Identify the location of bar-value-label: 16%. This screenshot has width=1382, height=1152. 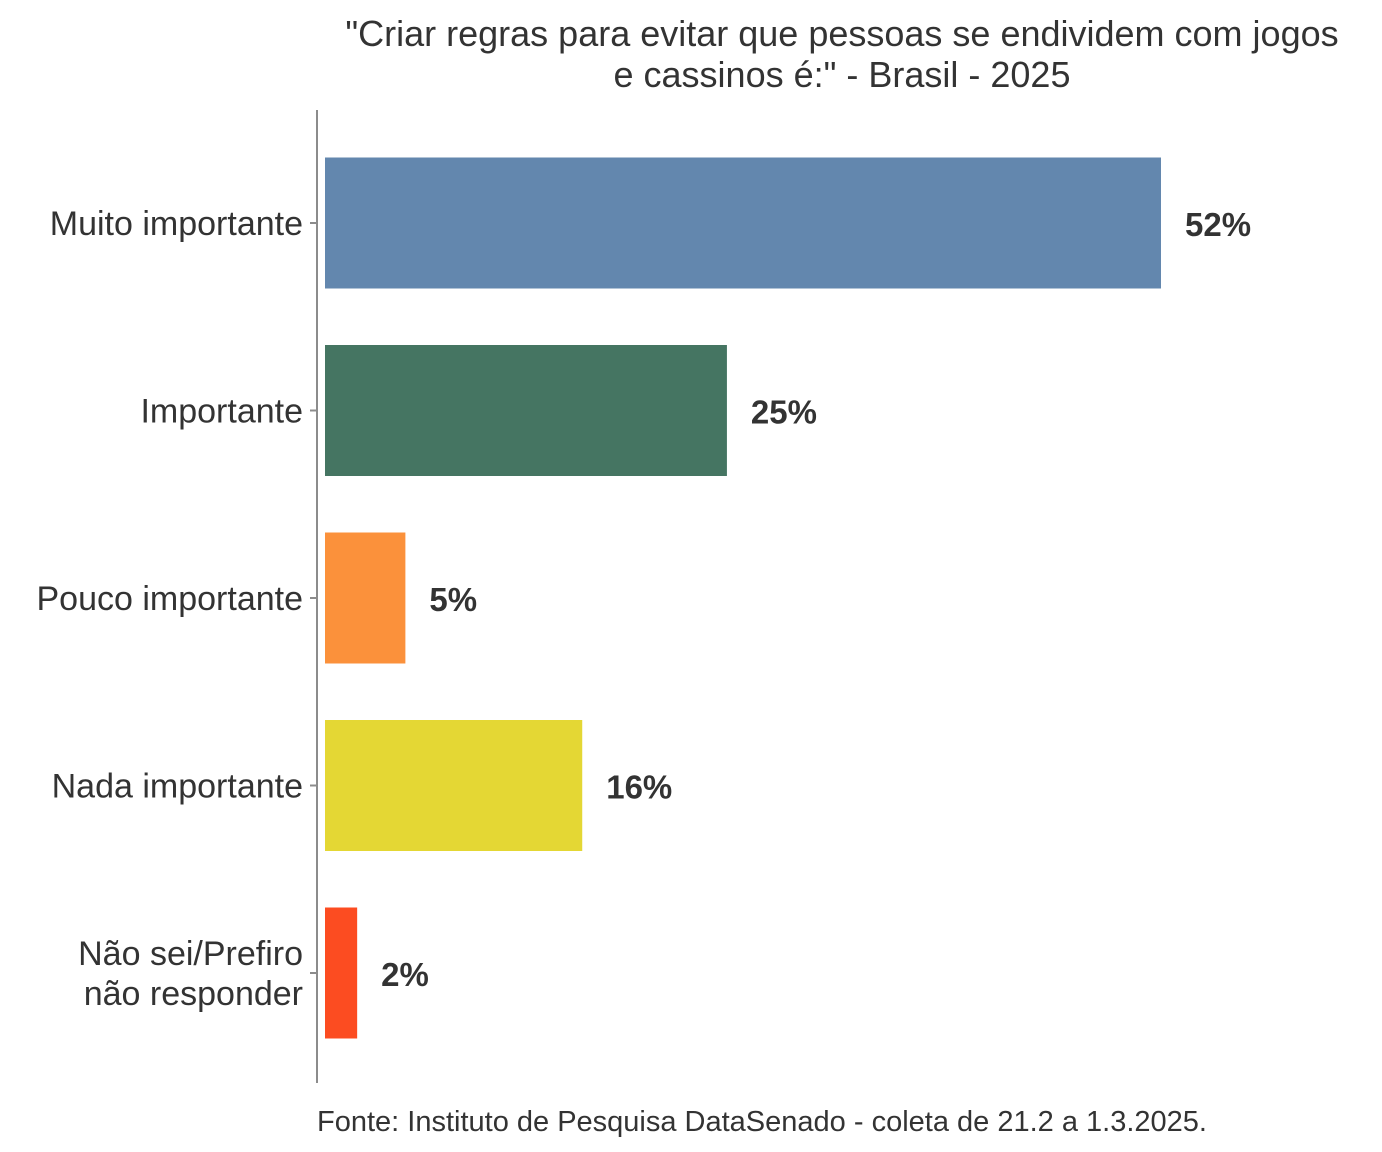
(639, 787).